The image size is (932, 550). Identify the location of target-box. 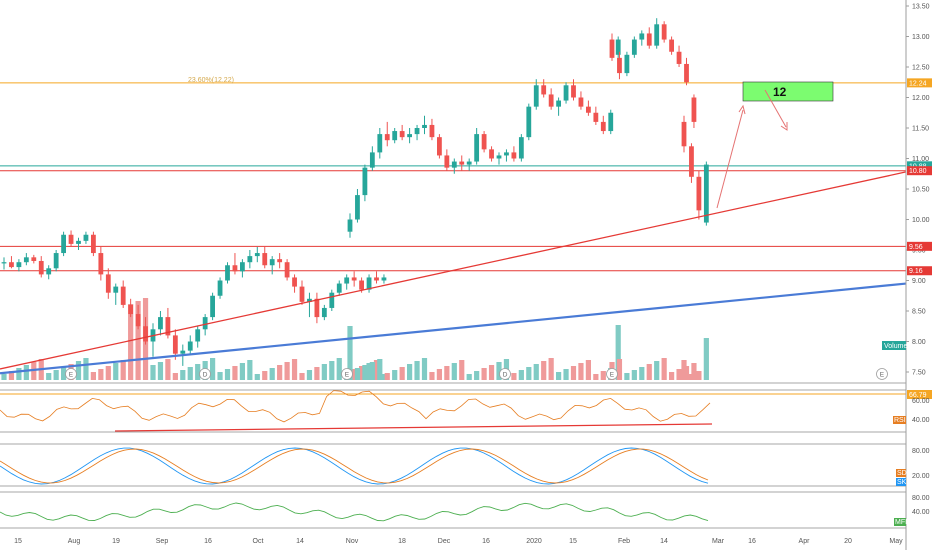
(788, 91).